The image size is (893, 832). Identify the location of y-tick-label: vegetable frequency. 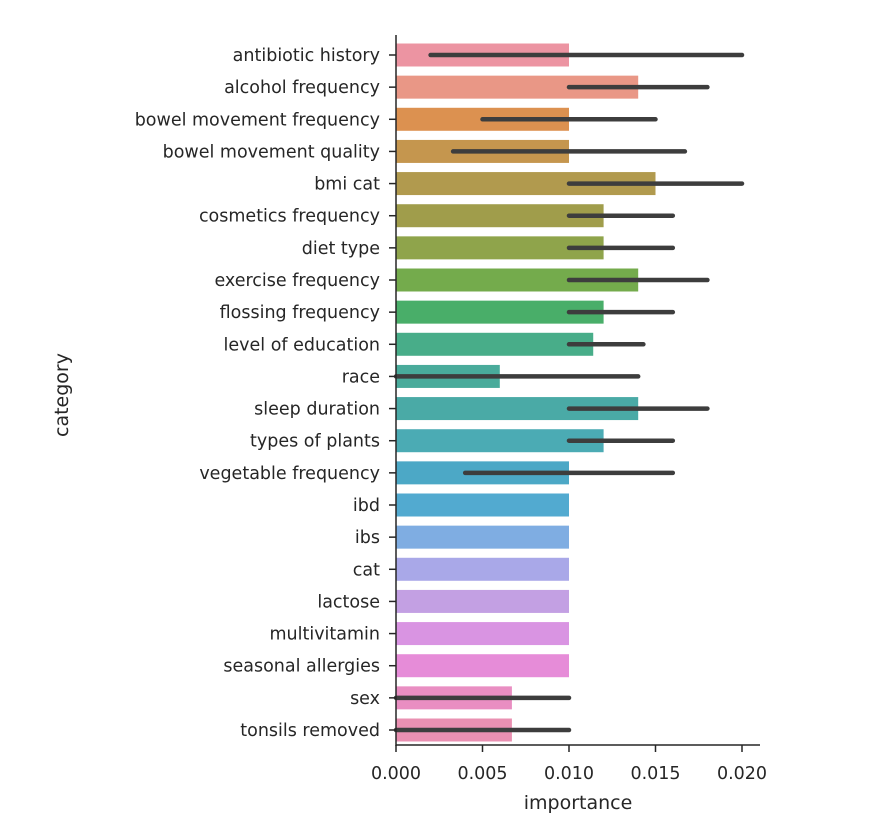
(289, 474).